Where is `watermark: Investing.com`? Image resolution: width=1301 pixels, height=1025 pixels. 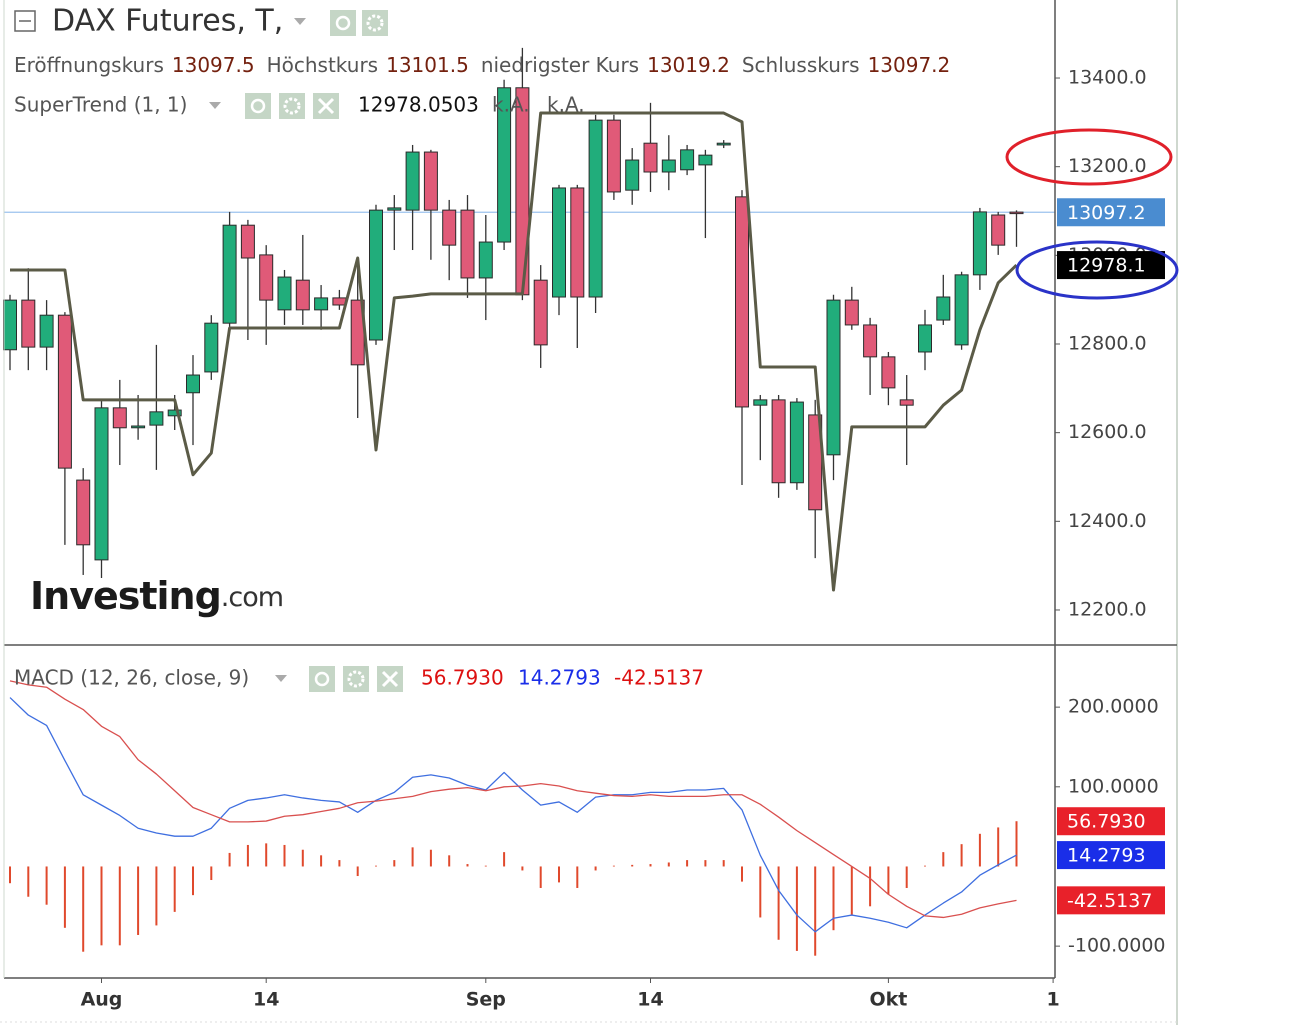
watermark: Investing.com is located at coordinates (156, 596).